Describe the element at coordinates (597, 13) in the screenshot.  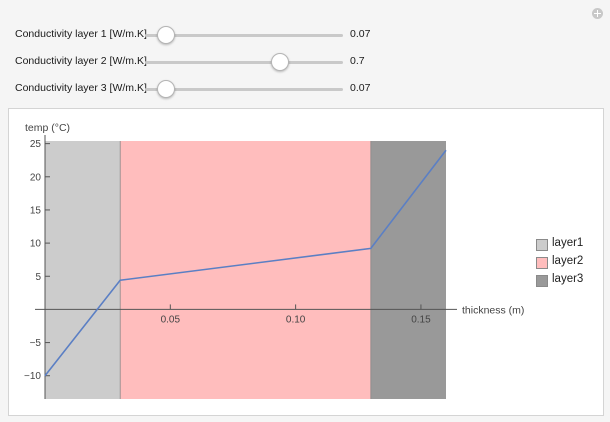
I see `plus-icon` at that location.